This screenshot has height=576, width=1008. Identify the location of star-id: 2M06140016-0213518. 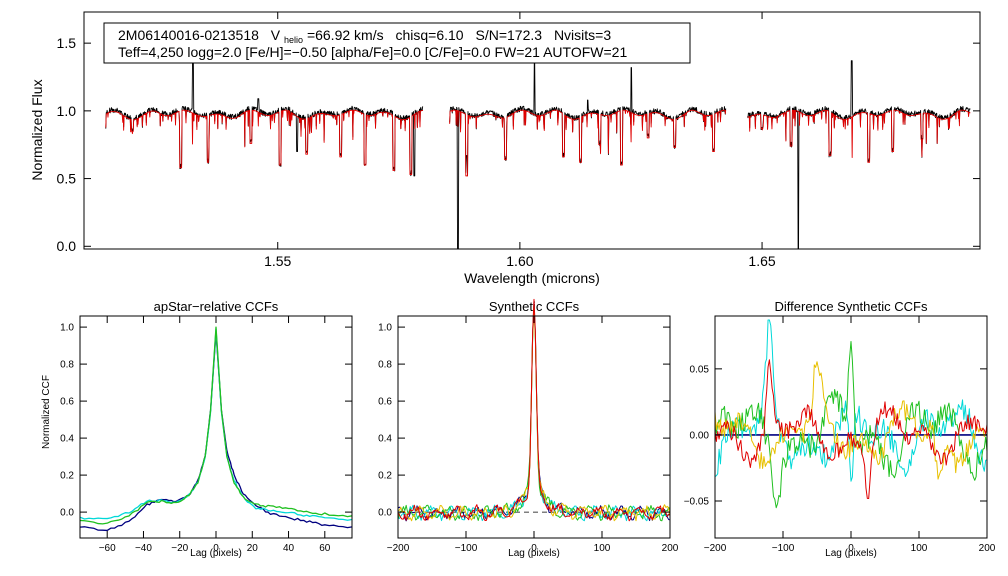
(188, 35).